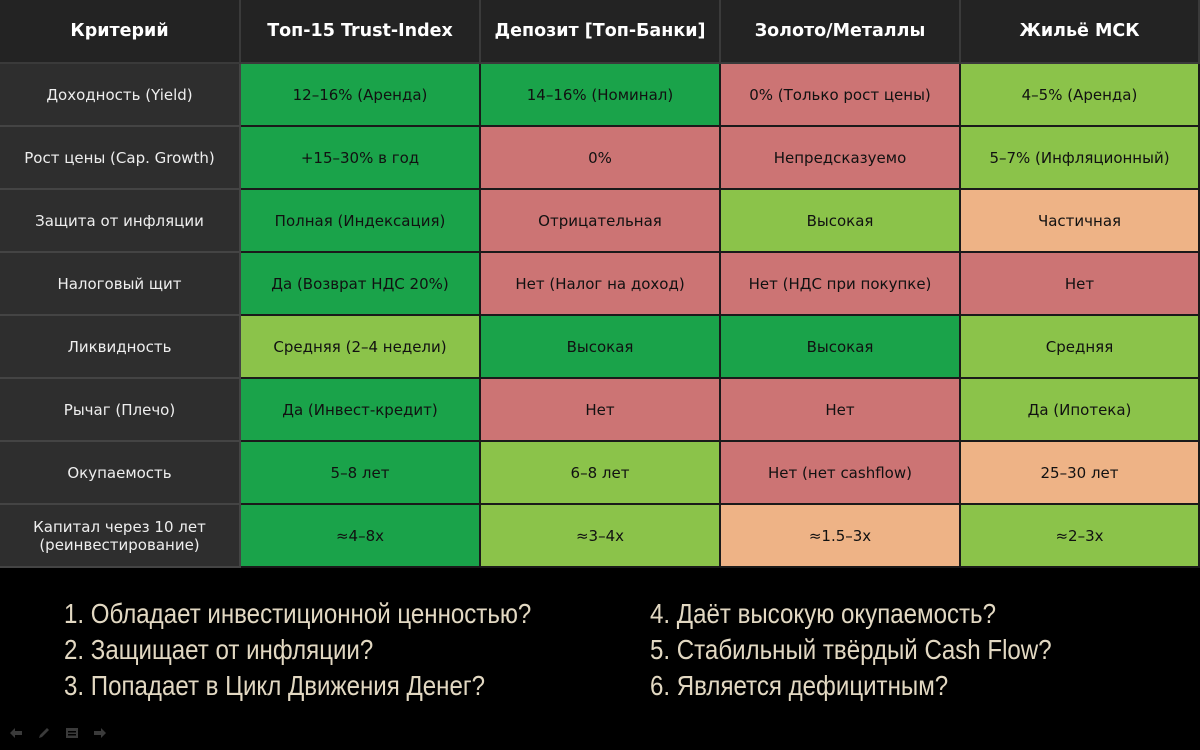 The image size is (1200, 750). What do you see at coordinates (44, 733) in the screenshot?
I see `pen-icon` at bounding box center [44, 733].